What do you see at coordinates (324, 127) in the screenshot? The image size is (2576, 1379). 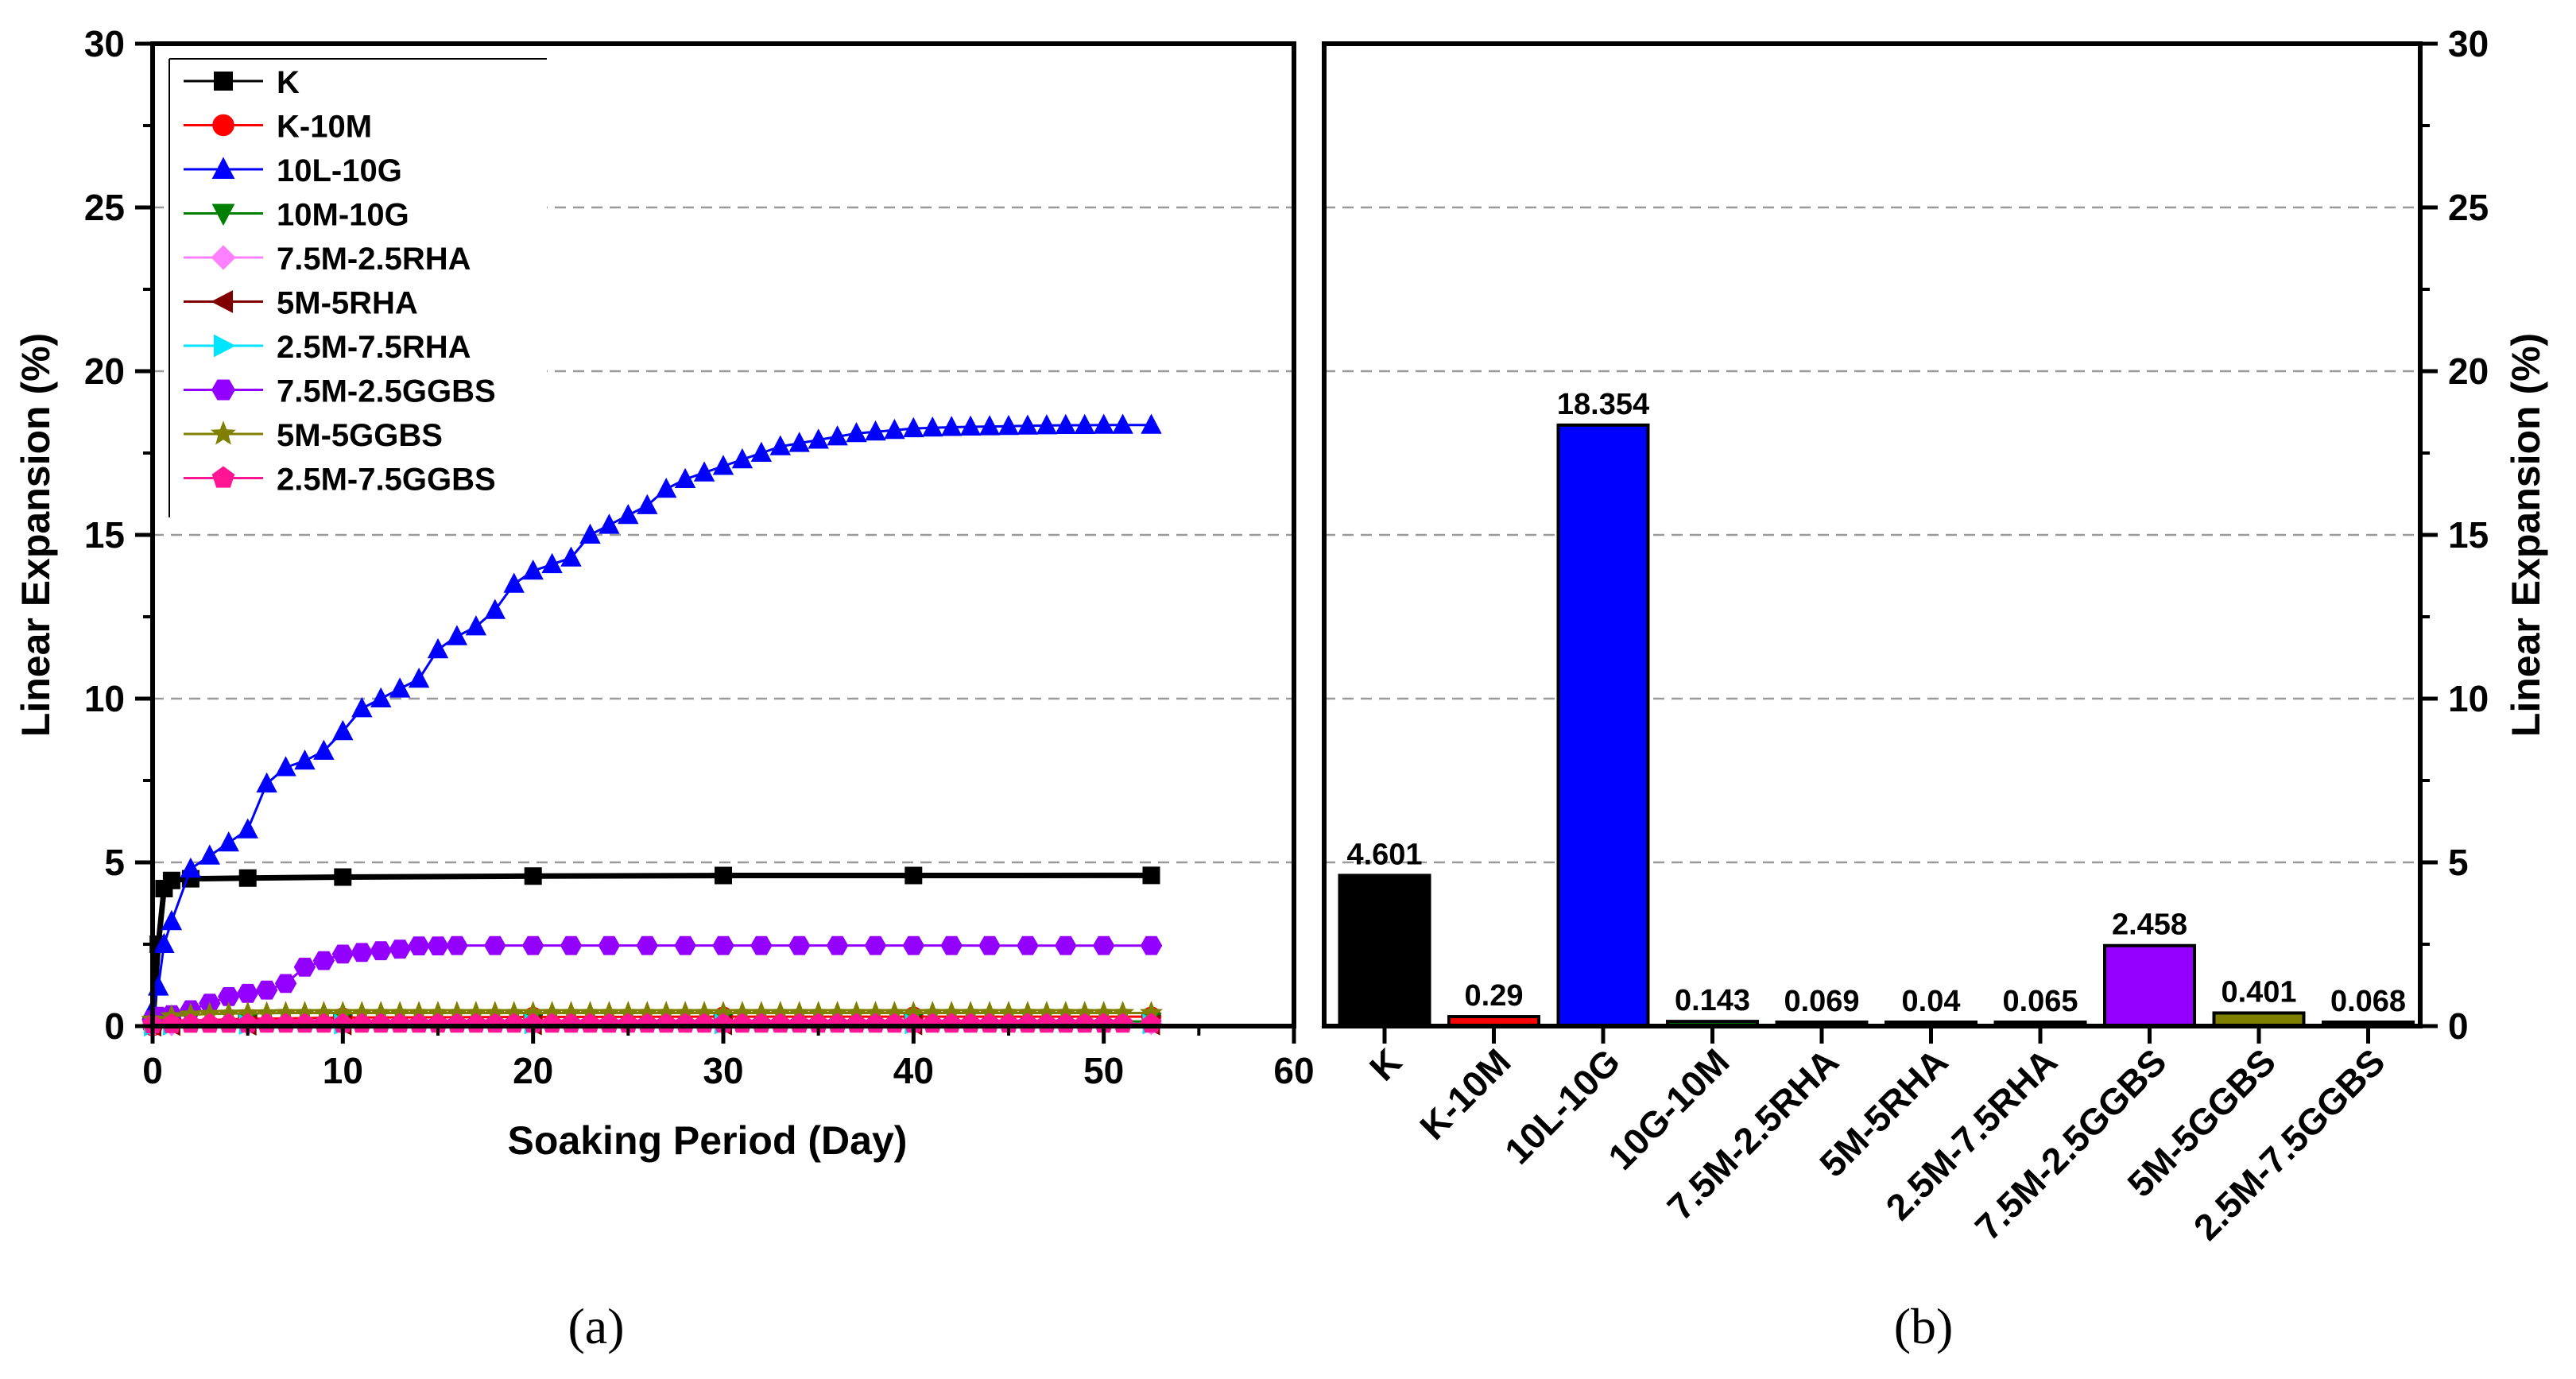 I see `legend-label-k-10m: K-10M` at bounding box center [324, 127].